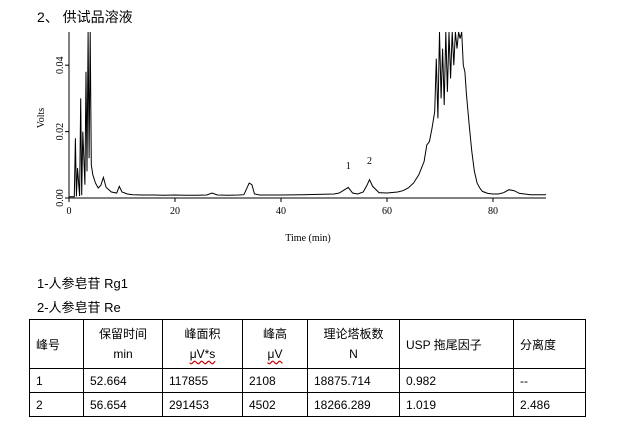  What do you see at coordinates (369, 161) in the screenshot?
I see `peak-annotation: 2` at bounding box center [369, 161].